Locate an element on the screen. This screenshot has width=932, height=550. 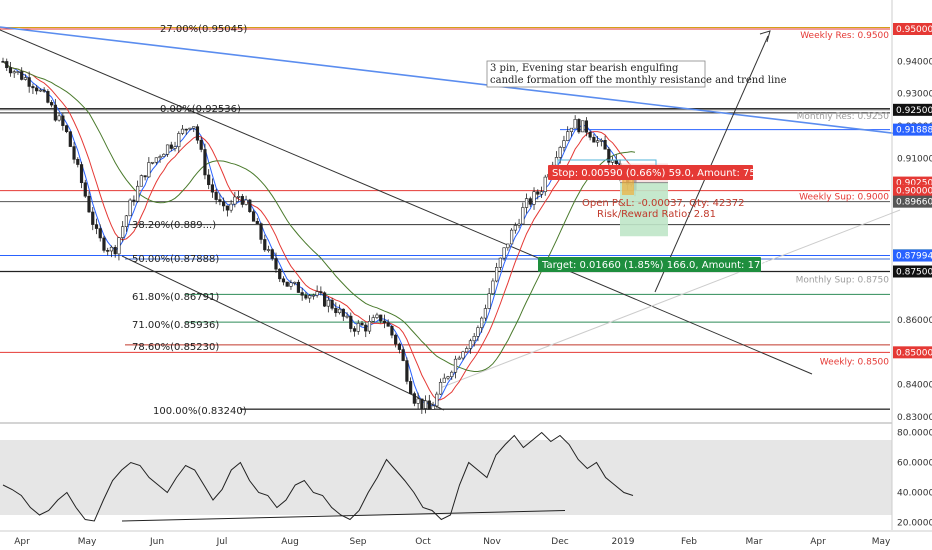
price-tag-4: 0.90000 is located at coordinates (914, 192).